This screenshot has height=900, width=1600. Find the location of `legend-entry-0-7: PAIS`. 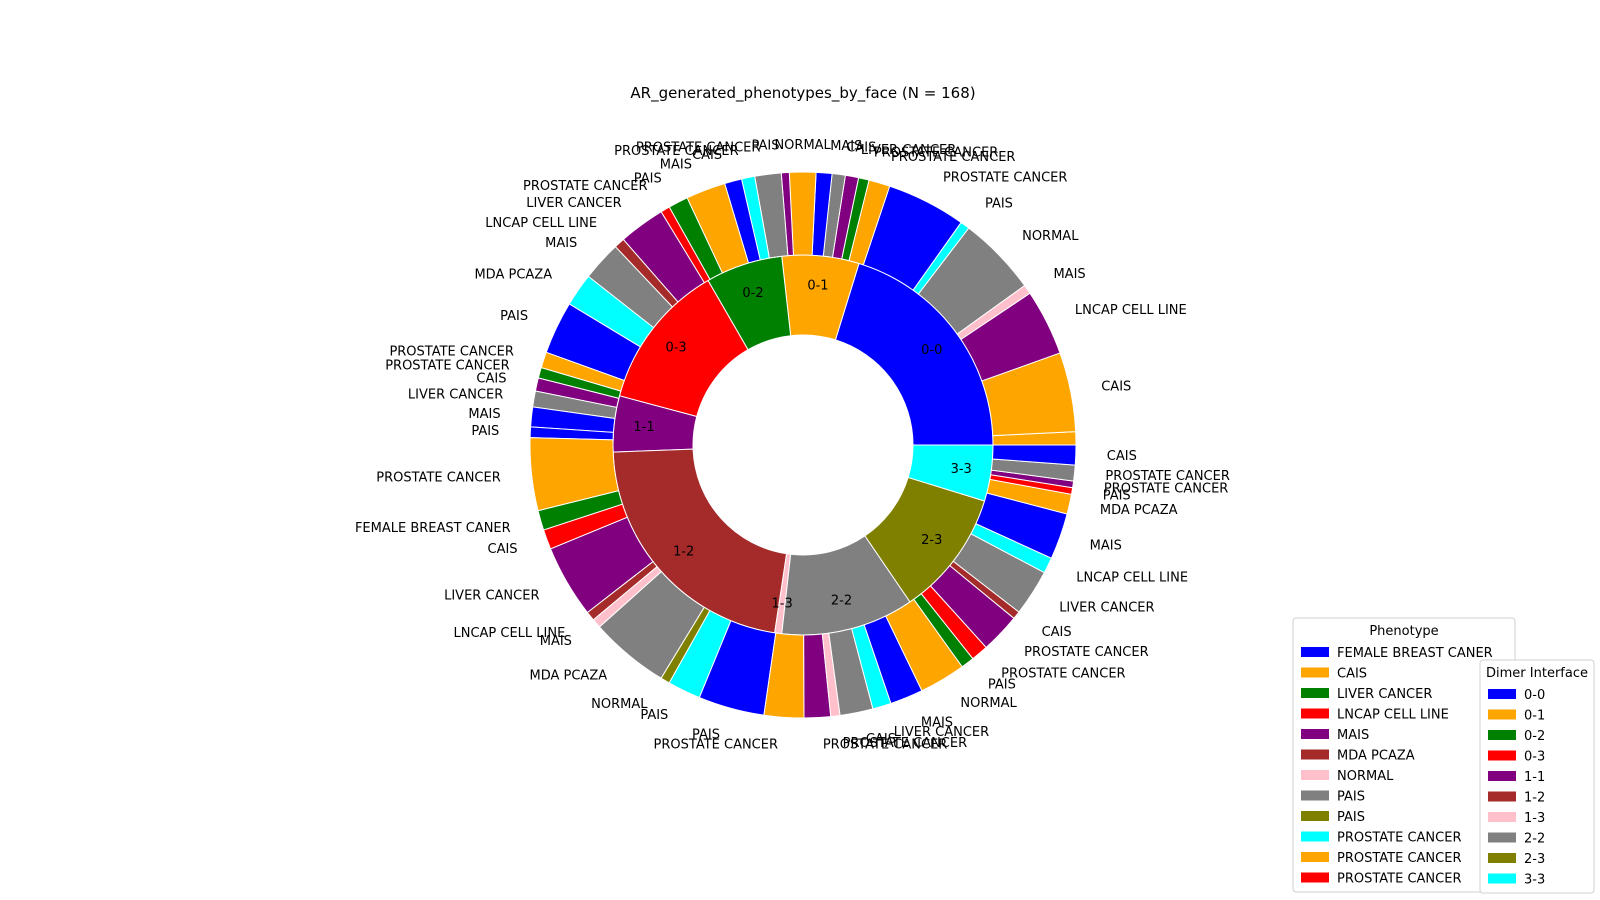

legend-entry-0-7: PAIS is located at coordinates (1351, 797).